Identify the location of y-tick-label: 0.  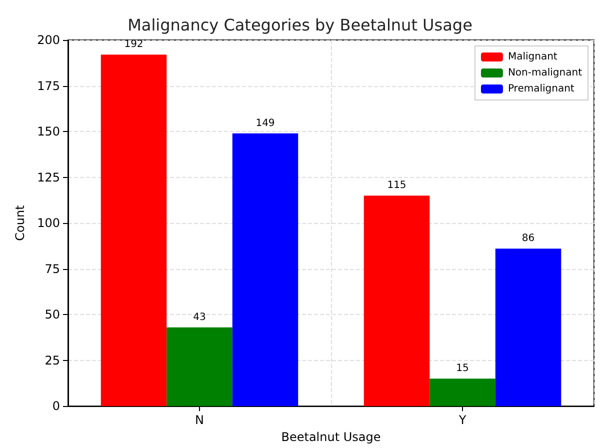
(56, 406).